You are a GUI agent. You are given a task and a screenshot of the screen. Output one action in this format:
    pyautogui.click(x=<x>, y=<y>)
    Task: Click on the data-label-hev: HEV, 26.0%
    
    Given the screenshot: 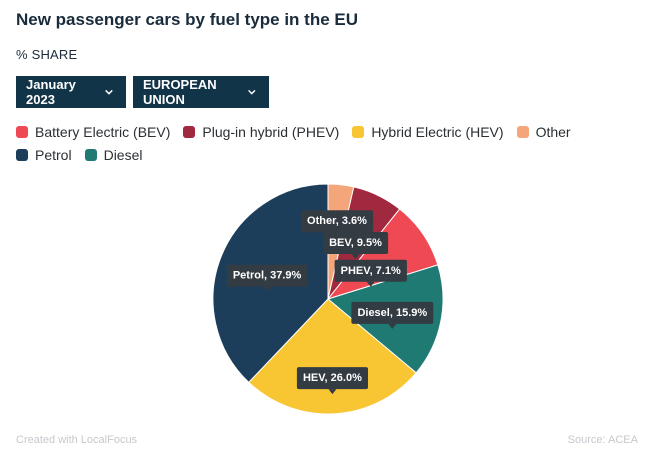 What is the action you would take?
    pyautogui.click(x=332, y=381)
    